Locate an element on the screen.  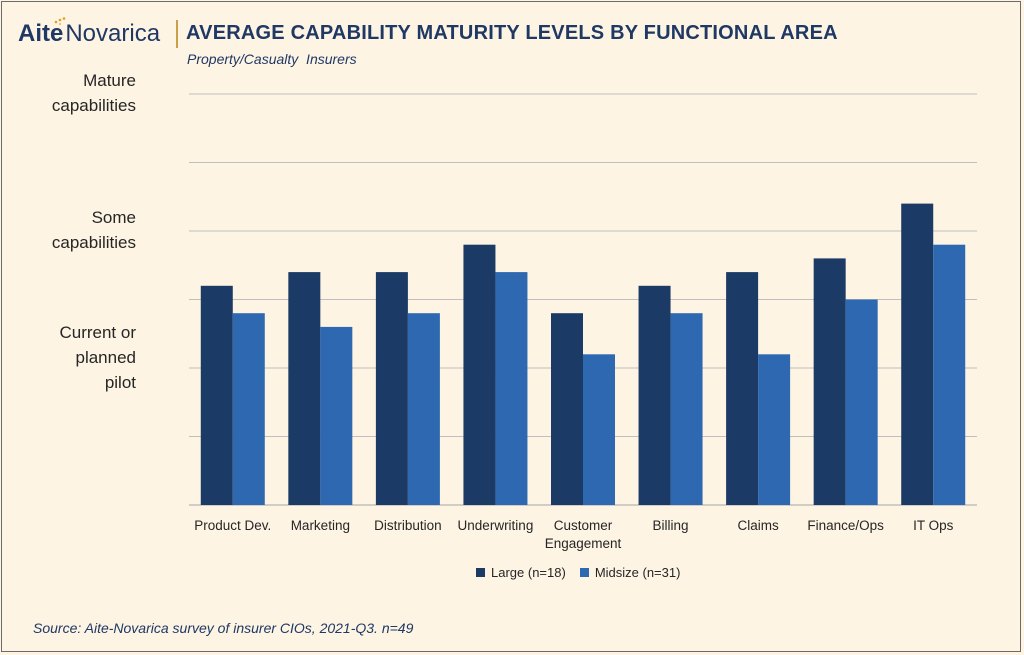
legend-swatch-large is located at coordinates (480, 572).